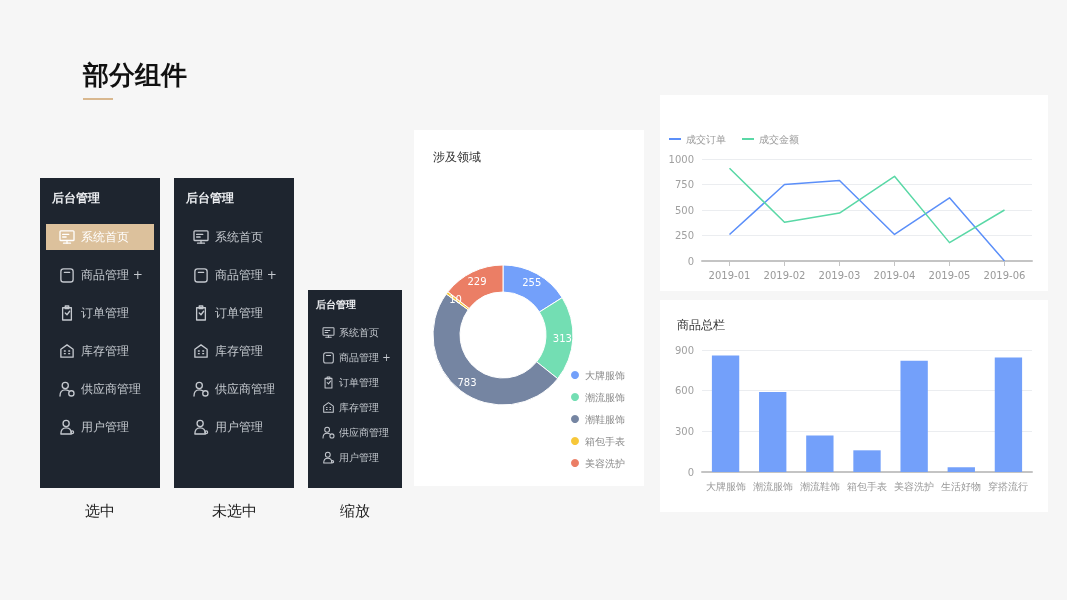 Image resolution: width=1067 pixels, height=600 pixels. I want to click on x-tick-label: 2019-06, so click(1004, 275).